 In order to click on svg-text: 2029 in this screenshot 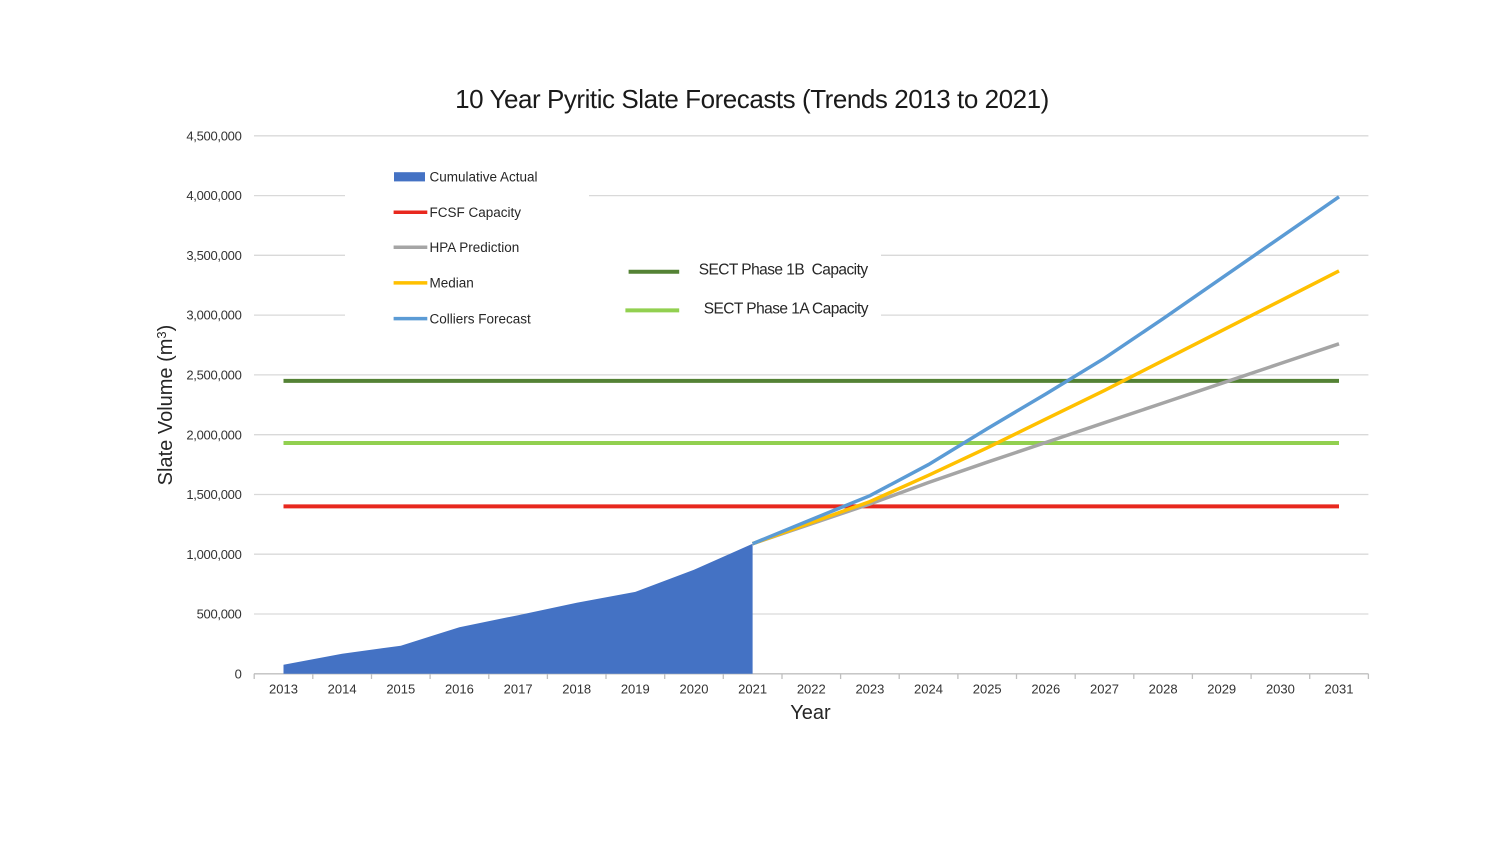, I will do `click(1221, 689)`.